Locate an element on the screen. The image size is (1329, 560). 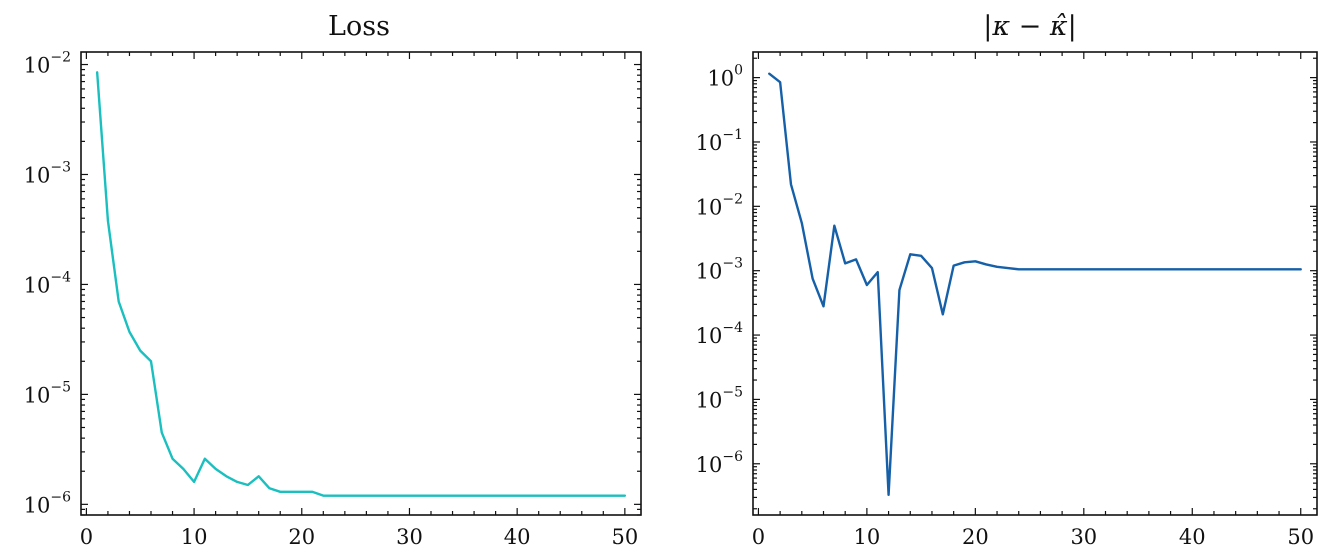
chart-title: |κ − κ̂| is located at coordinates (1029, 26).